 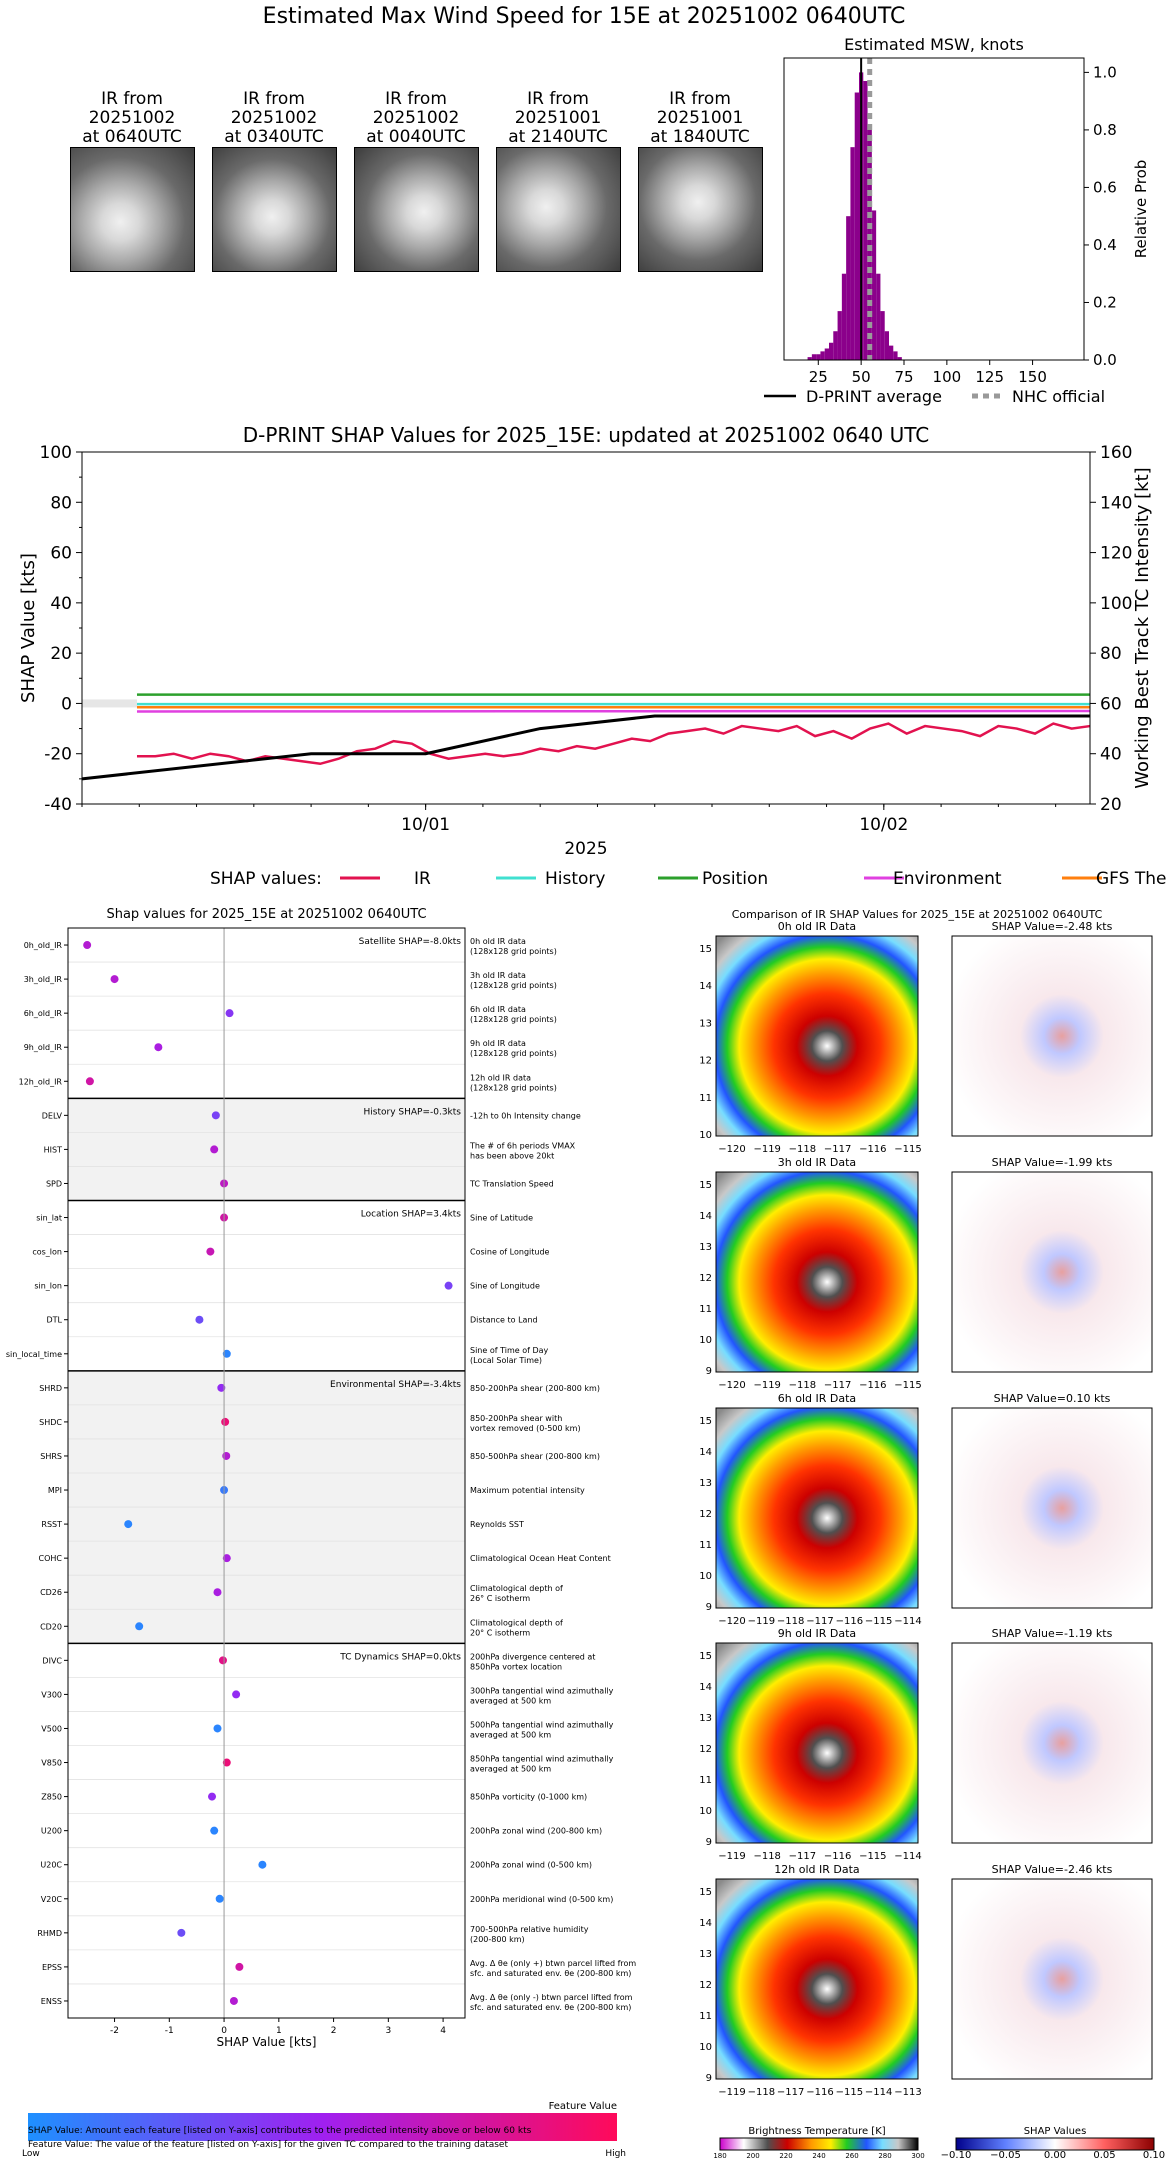 What do you see at coordinates (43, 1047) in the screenshot?
I see `feature-name: 9h_old_IR` at bounding box center [43, 1047].